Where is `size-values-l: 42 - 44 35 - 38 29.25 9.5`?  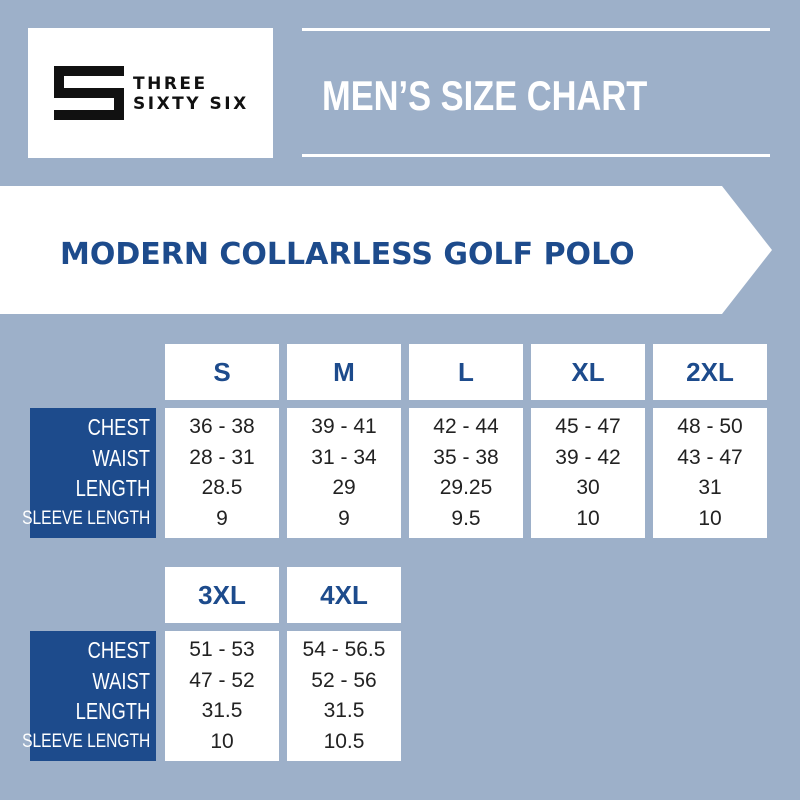
size-values-l: 42 - 44 35 - 38 29.25 9.5 is located at coordinates (466, 473).